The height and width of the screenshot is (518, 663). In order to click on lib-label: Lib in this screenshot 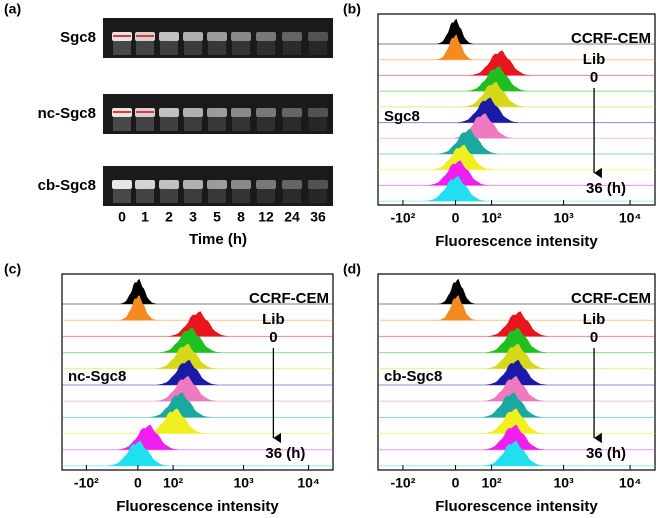, I will do `click(594, 59)`.